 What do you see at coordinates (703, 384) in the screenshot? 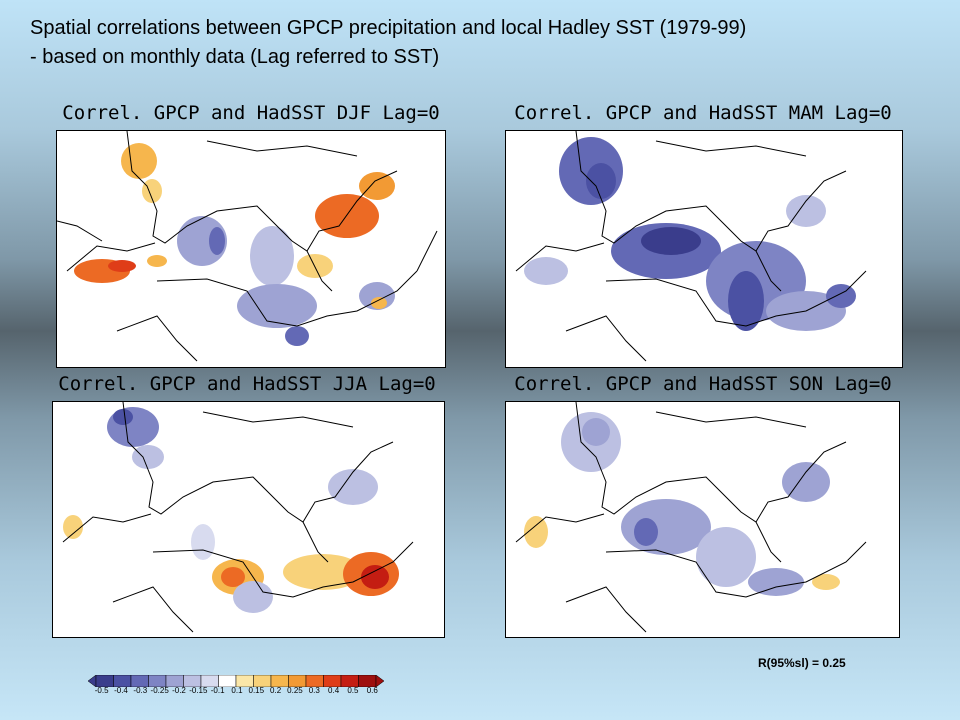
I see `panel-title-son: Correl. GPCP and HadSST SON Lag=0` at bounding box center [703, 384].